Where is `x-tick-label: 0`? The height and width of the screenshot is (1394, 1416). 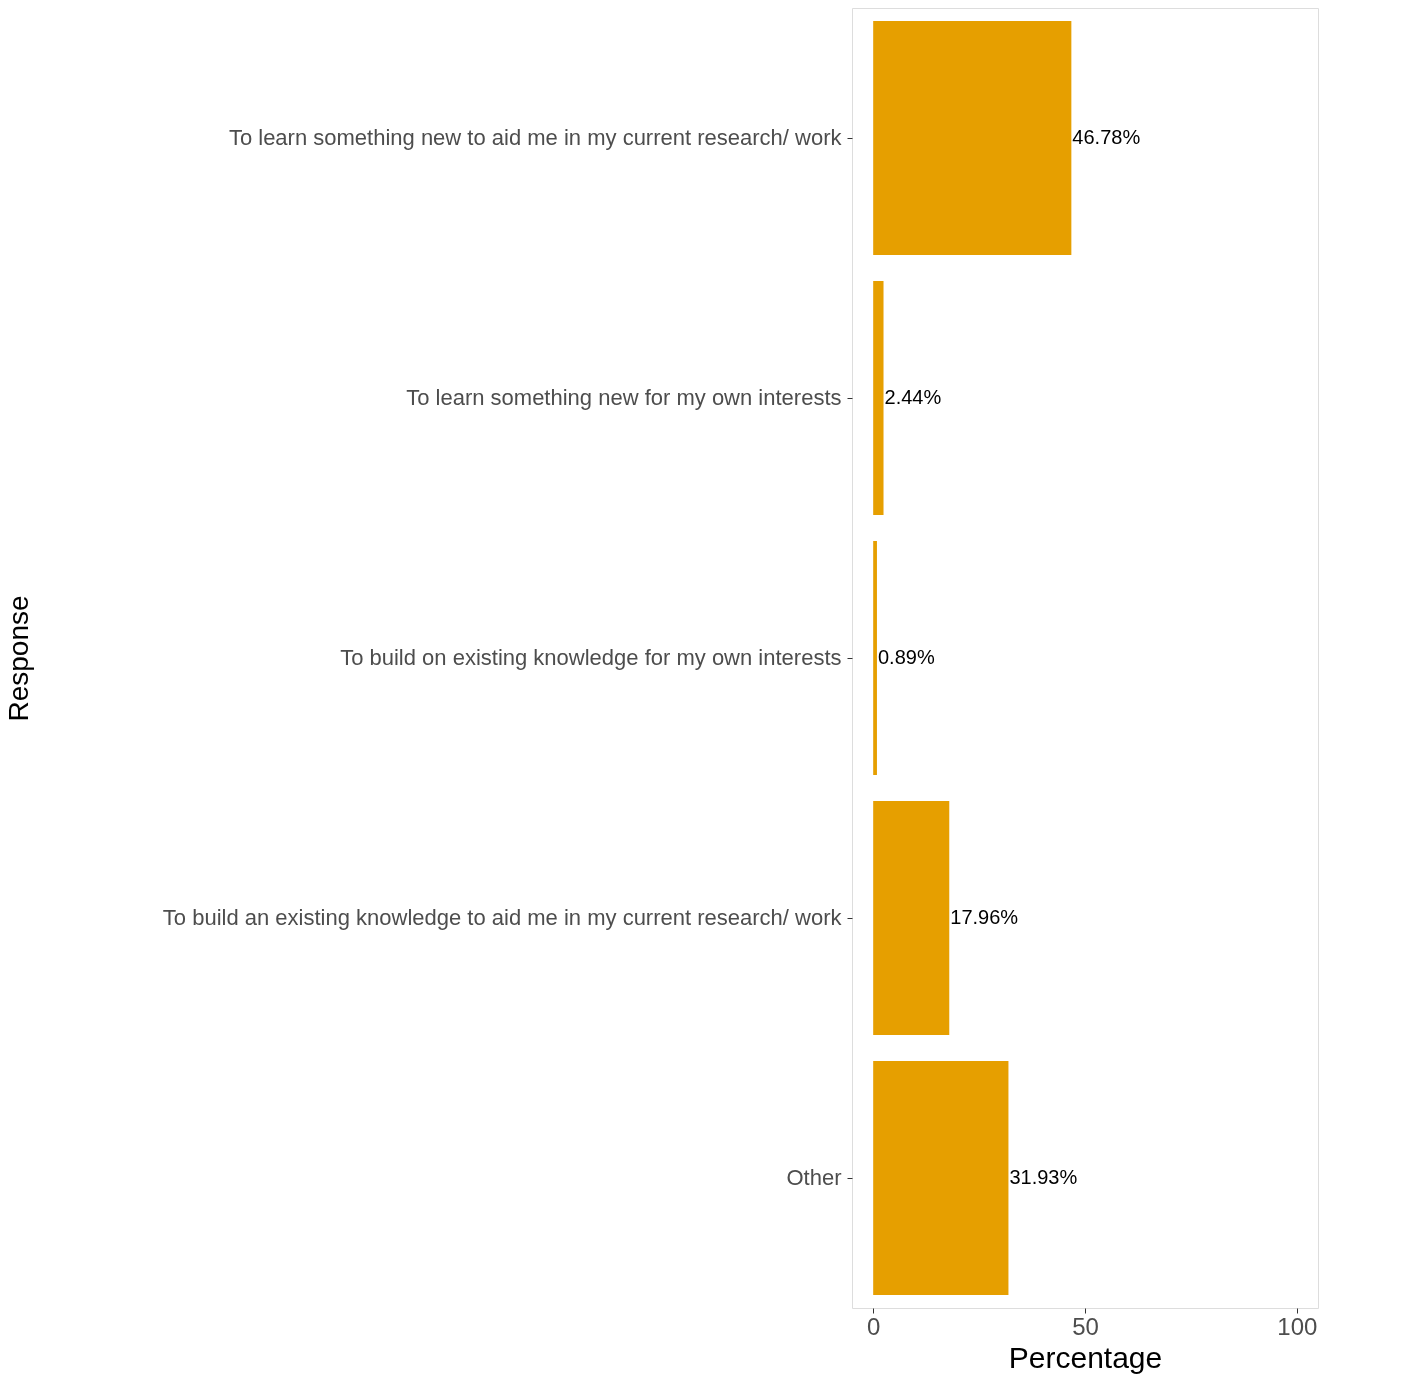 x-tick-label: 0 is located at coordinates (874, 1326).